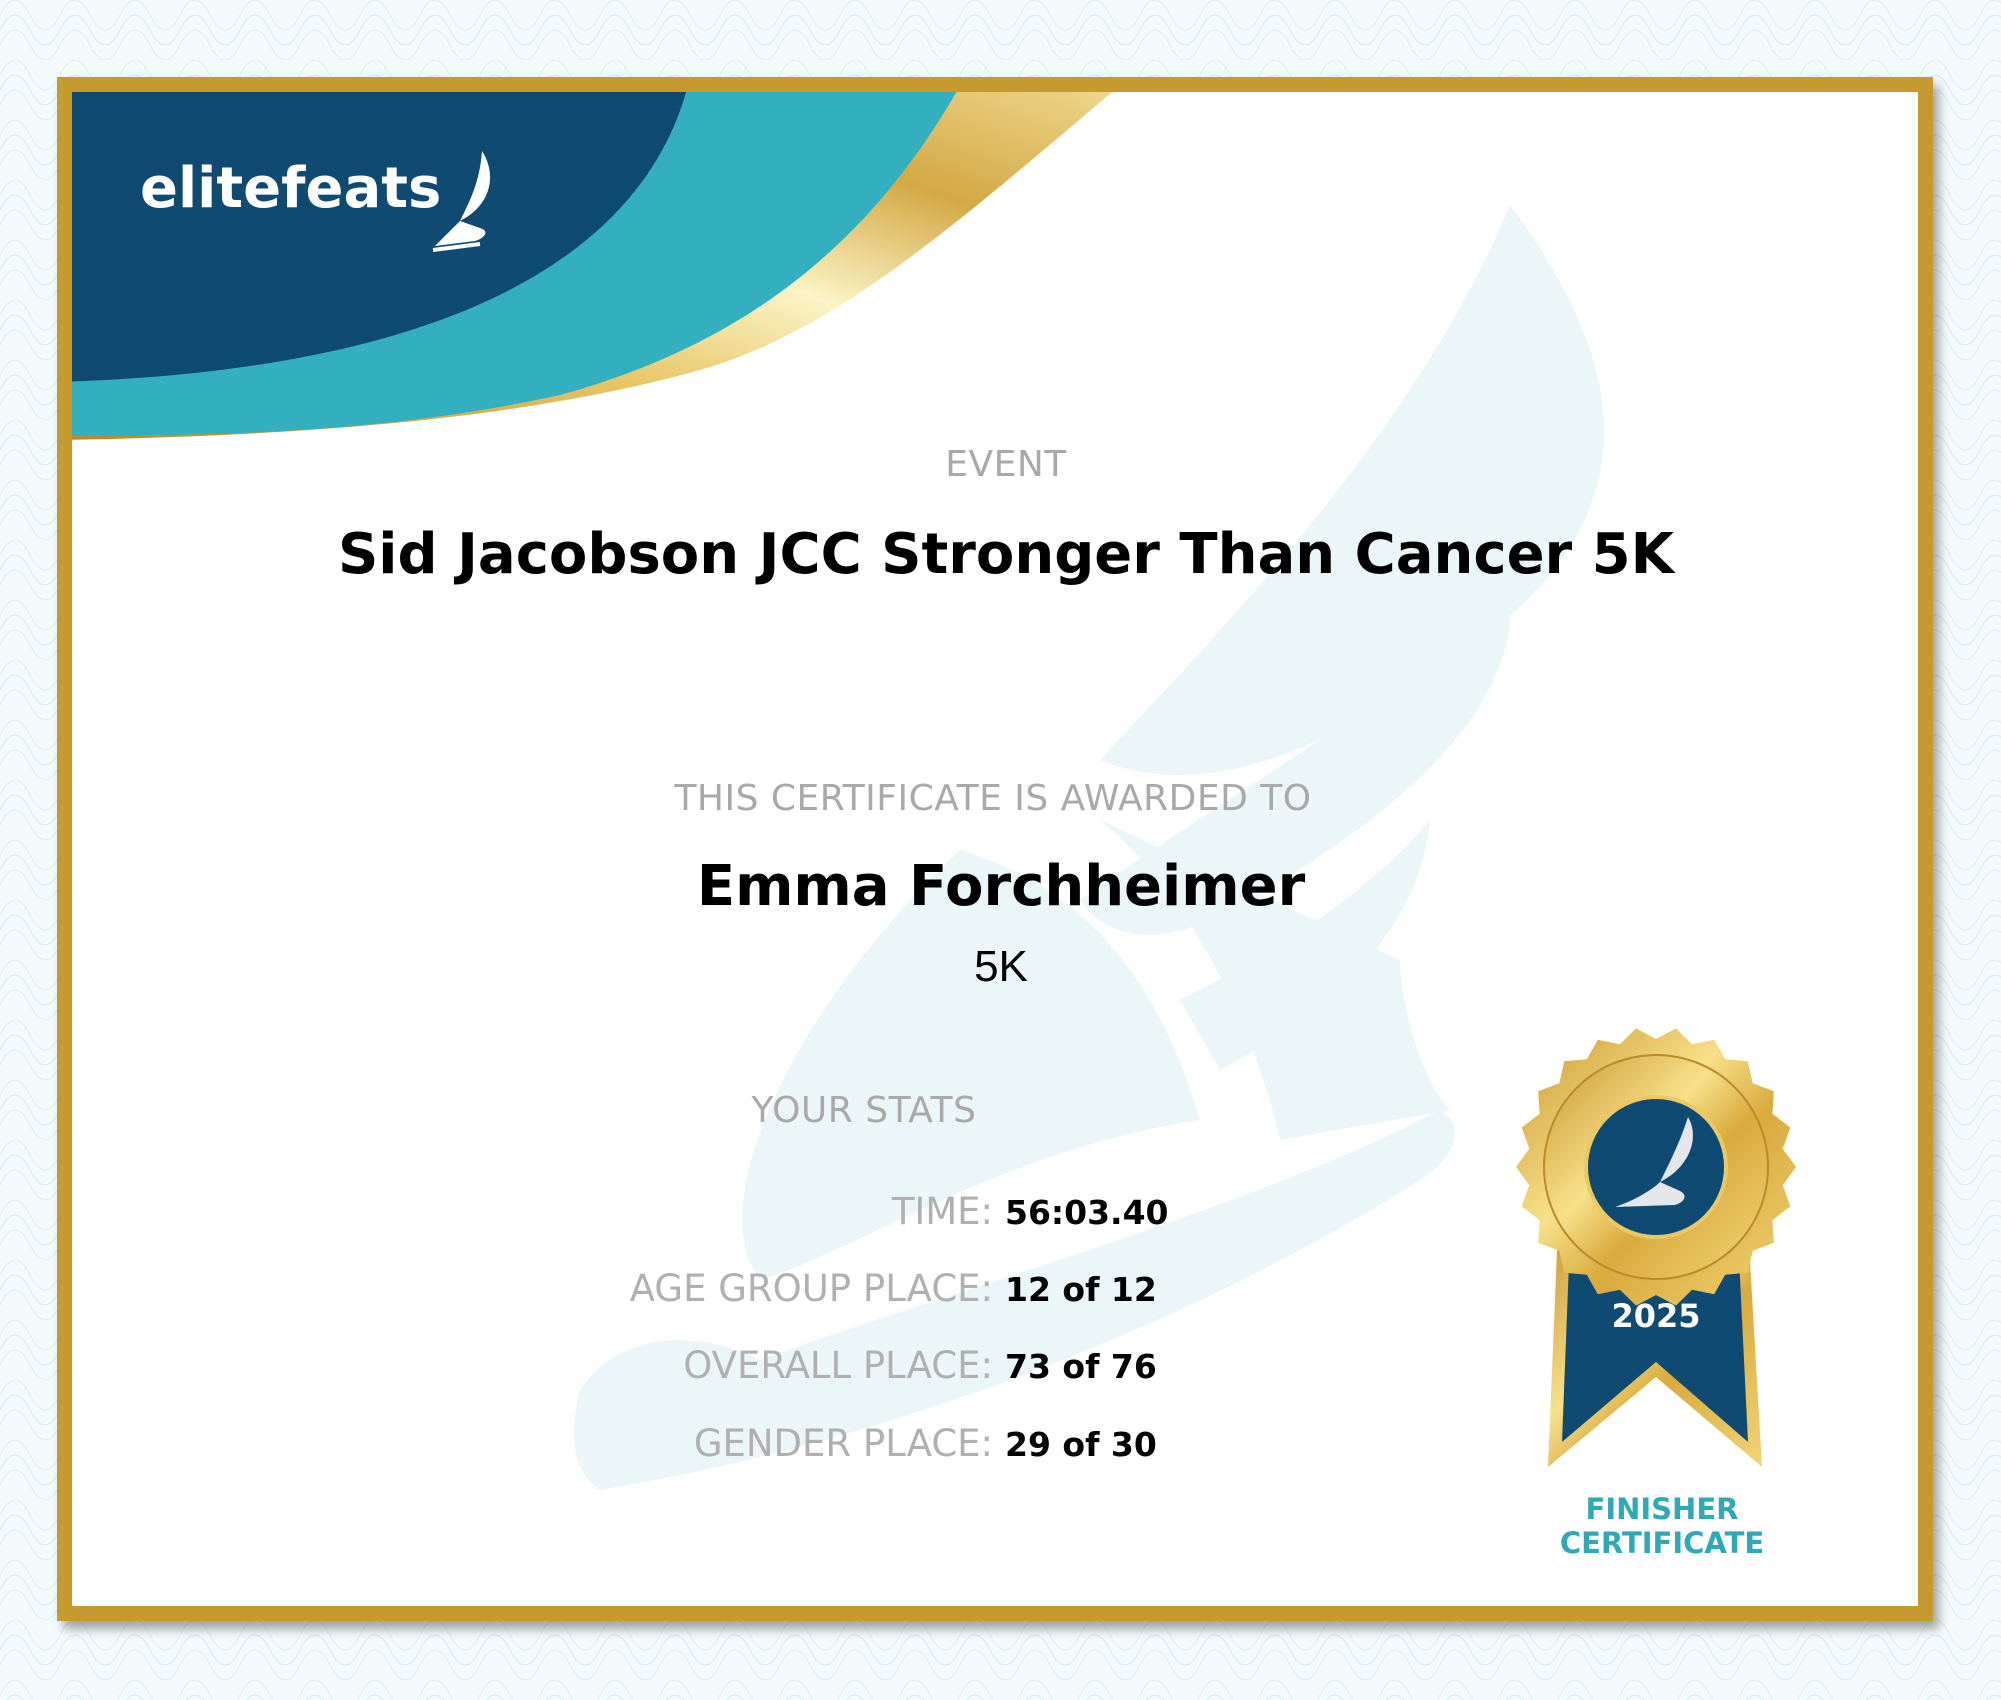  Describe the element at coordinates (1006, 464) in the screenshot. I see `event-label: EVENT` at that location.